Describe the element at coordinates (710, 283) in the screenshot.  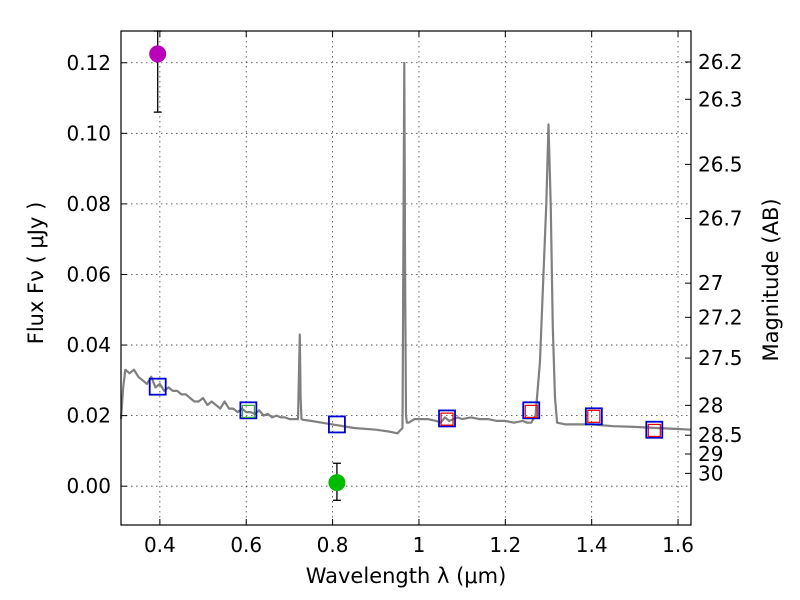
I see `mag-tick-label: 27` at that location.